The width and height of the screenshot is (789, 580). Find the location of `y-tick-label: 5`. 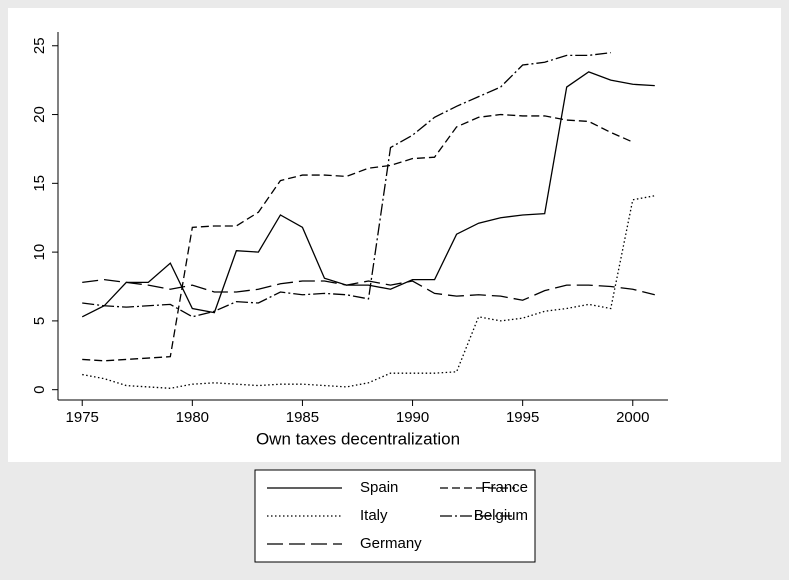

y-tick-label: 5 is located at coordinates (39, 321).